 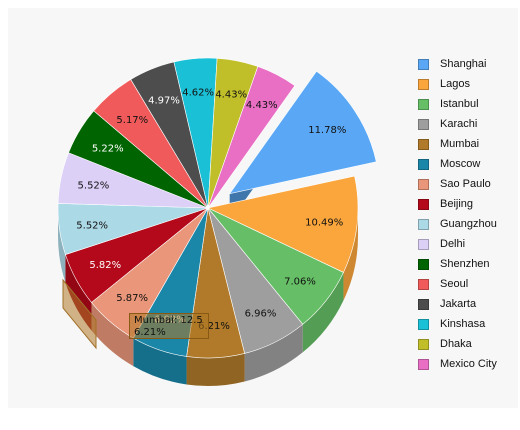 What do you see at coordinates (164, 101) in the screenshot?
I see `slice-label-jakarta: 4.97%` at bounding box center [164, 101].